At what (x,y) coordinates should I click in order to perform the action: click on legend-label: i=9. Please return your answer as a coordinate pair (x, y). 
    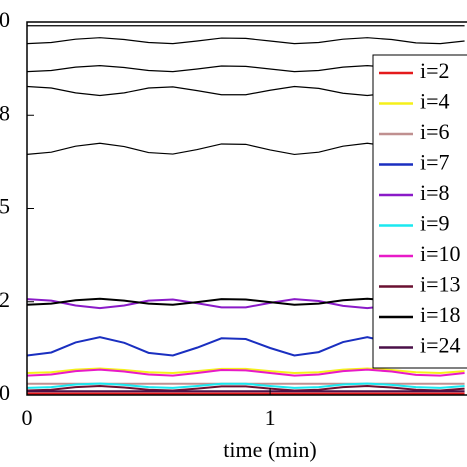
    Looking at the image, I should click on (435, 223).